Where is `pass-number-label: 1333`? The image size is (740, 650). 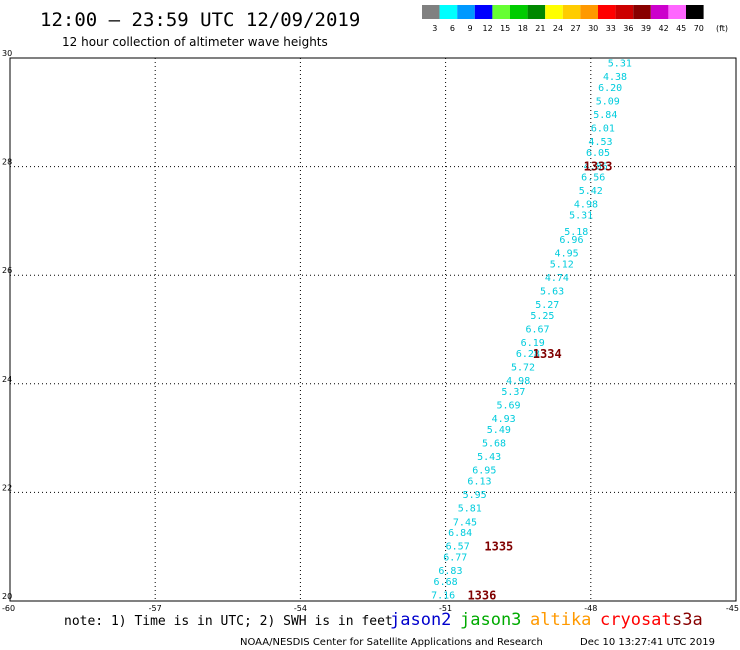
pass-number-label: 1333 is located at coordinates (598, 167).